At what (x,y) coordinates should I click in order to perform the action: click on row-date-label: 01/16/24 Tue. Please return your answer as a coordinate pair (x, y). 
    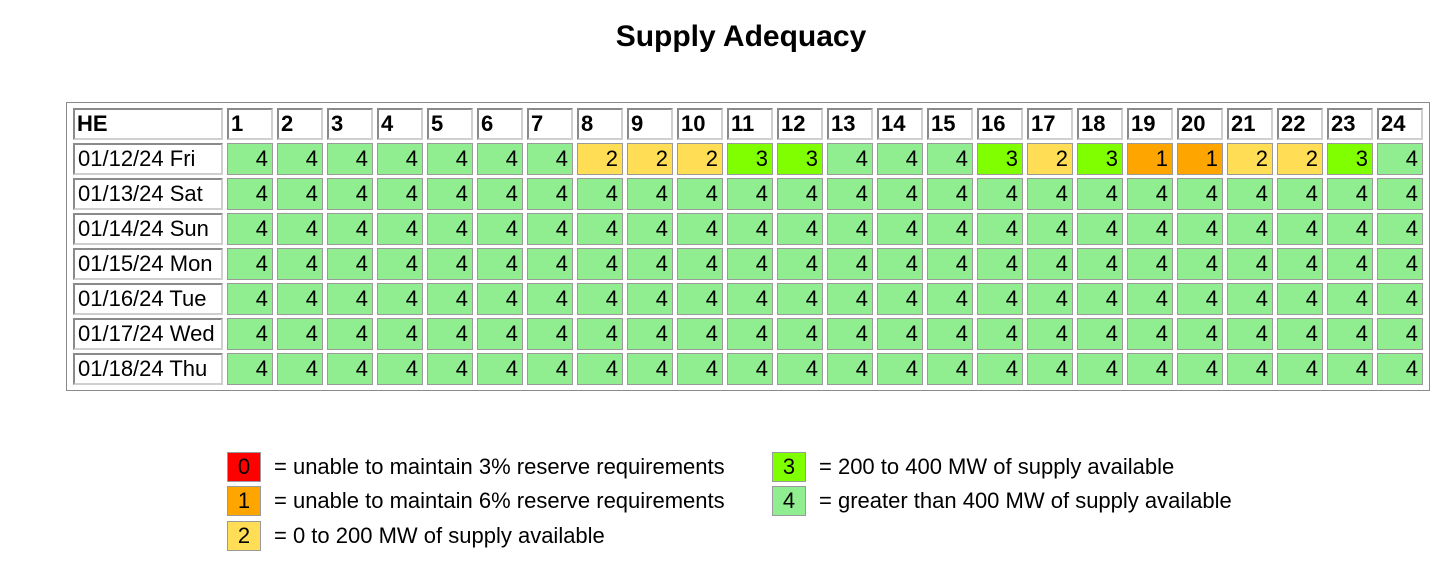
    Looking at the image, I should click on (148, 299).